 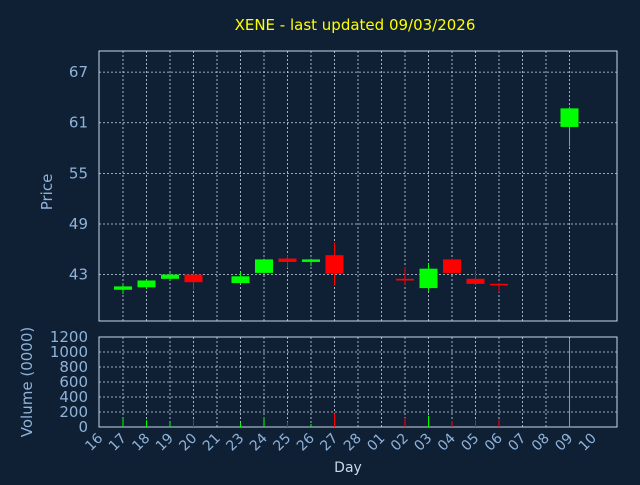 What do you see at coordinates (235, 443) in the screenshot?
I see `day-tick-label: 23` at bounding box center [235, 443].